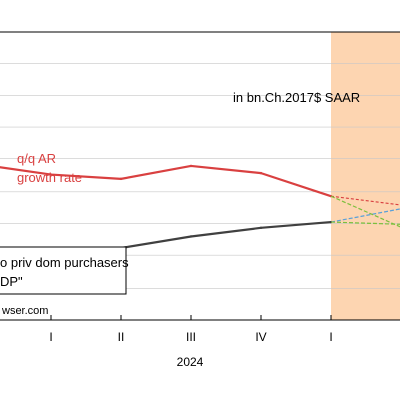 This screenshot has width=400, height=400. Describe the element at coordinates (24, 311) in the screenshot. I see `source-credit: wser.com` at that location.